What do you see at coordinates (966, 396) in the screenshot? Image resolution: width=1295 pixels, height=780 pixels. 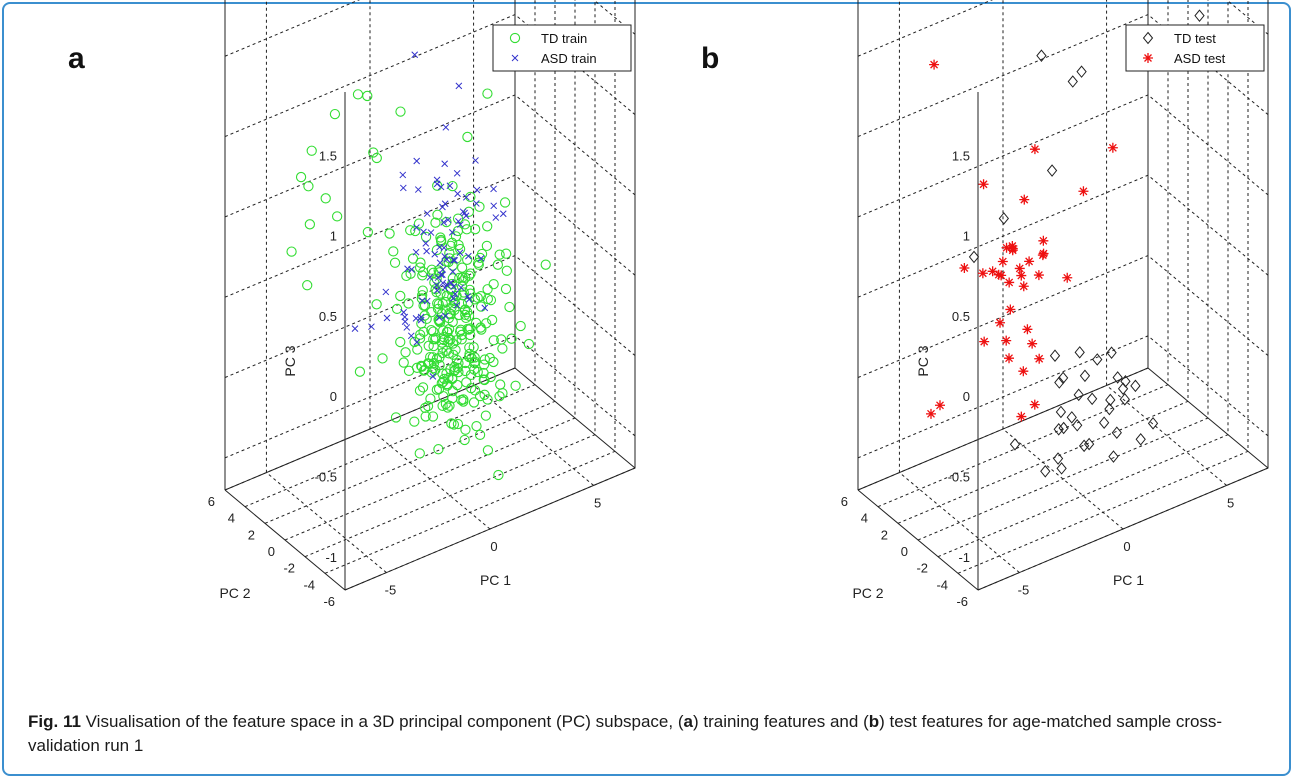 I see `z-tick-label: 0` at bounding box center [966, 396].